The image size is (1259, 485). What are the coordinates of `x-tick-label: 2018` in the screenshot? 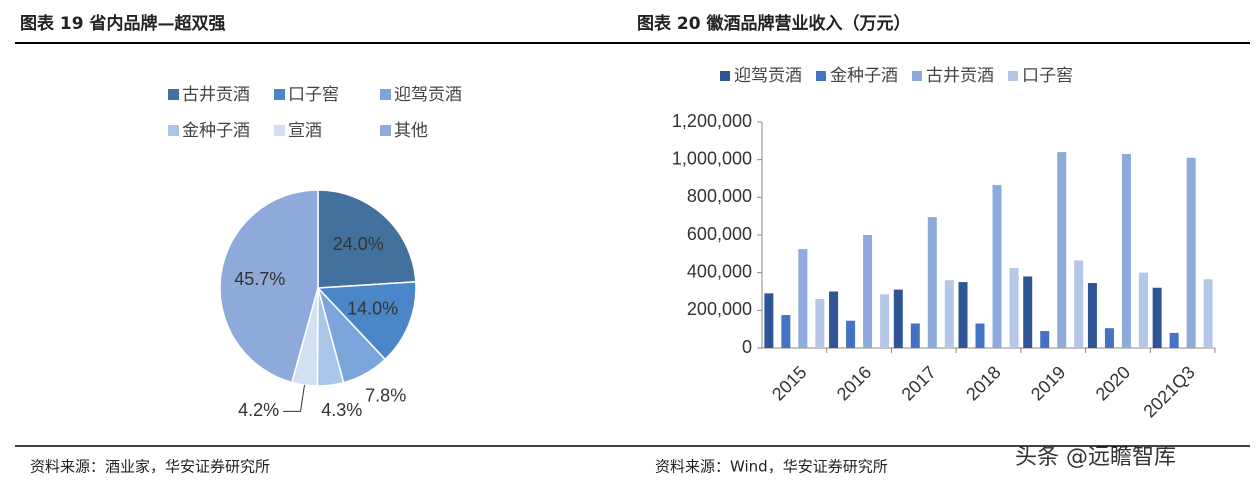 It's located at (983, 383).